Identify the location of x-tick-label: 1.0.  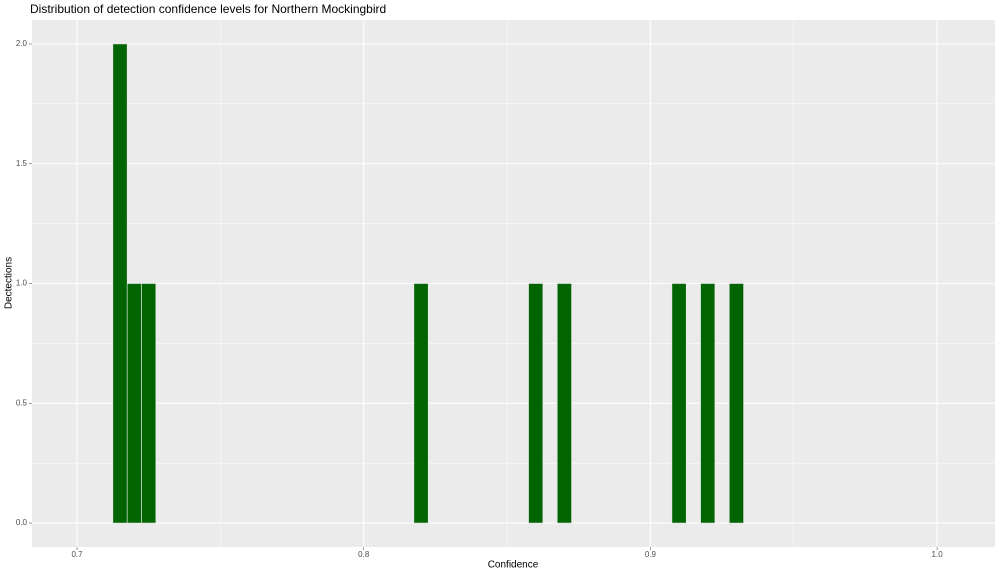
(938, 554).